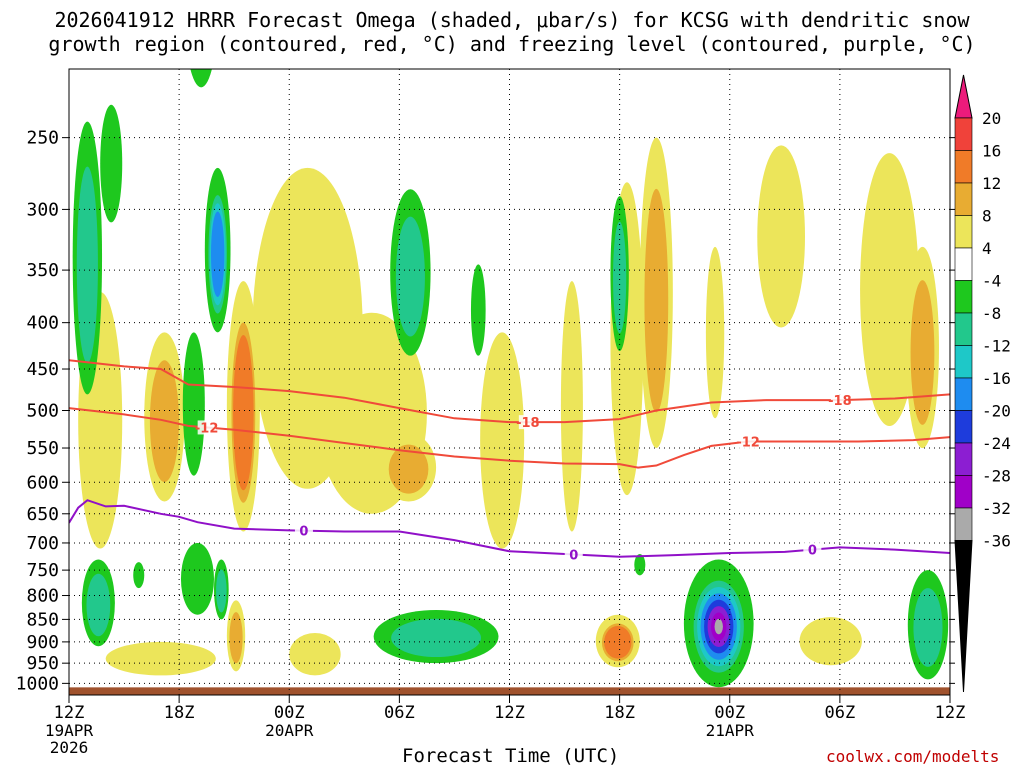  What do you see at coordinates (996, 476) in the screenshot?
I see `colorbar-label-11: -28` at bounding box center [996, 476].